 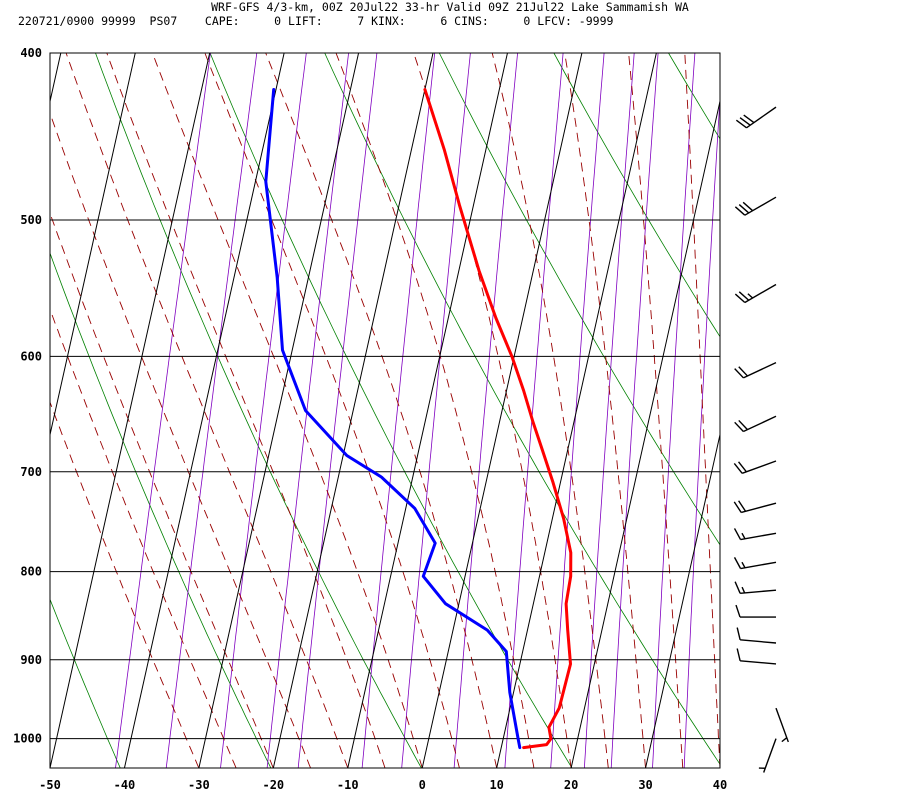 I want to click on x-tick-label: -20, so click(x=273, y=785).